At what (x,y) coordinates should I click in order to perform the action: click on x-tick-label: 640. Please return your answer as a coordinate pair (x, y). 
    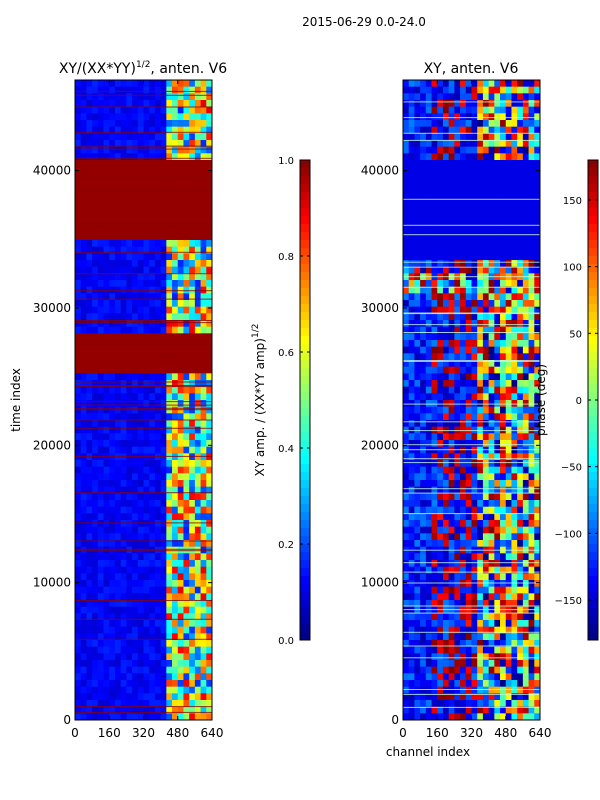
    Looking at the image, I should click on (212, 733).